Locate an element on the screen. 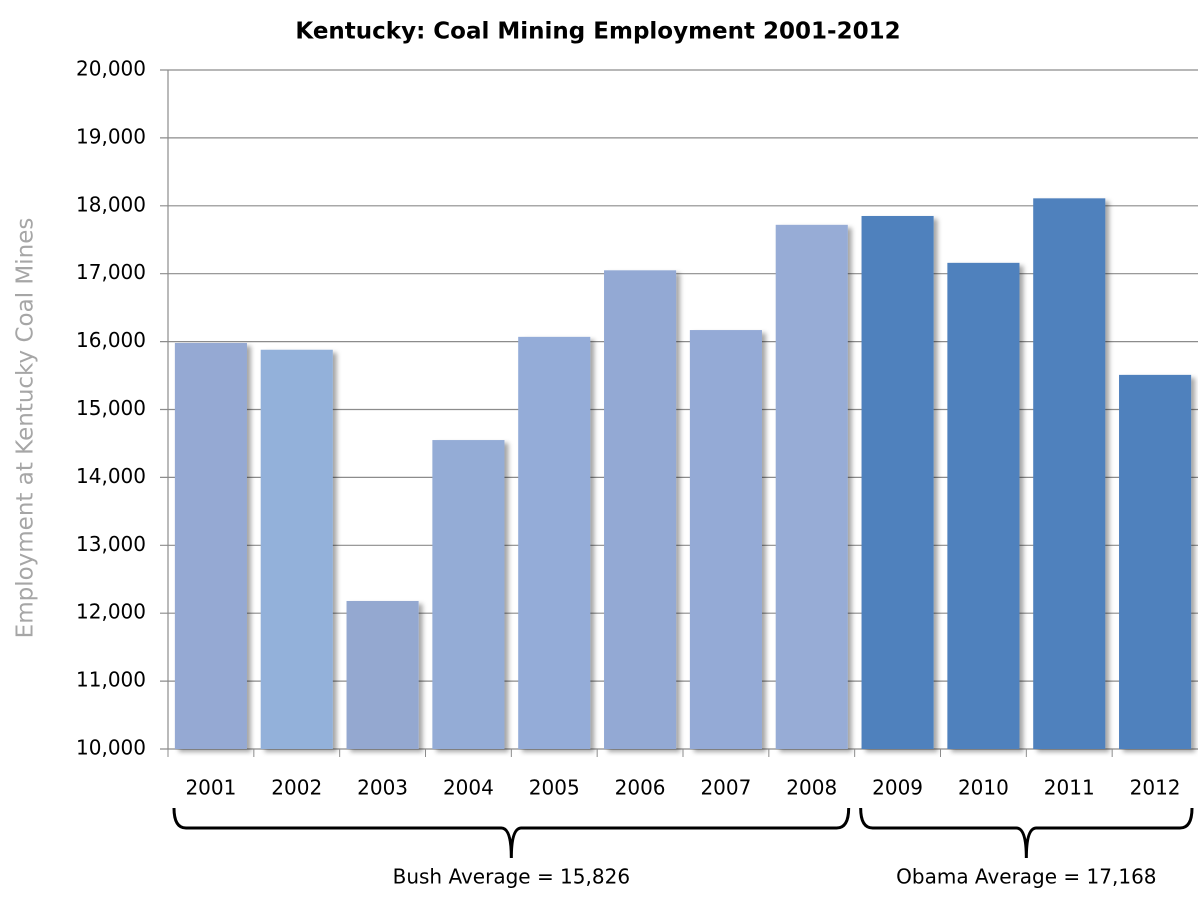 Image resolution: width=1198 pixels, height=897 pixels. x-tick-label: 2008 is located at coordinates (811, 788).